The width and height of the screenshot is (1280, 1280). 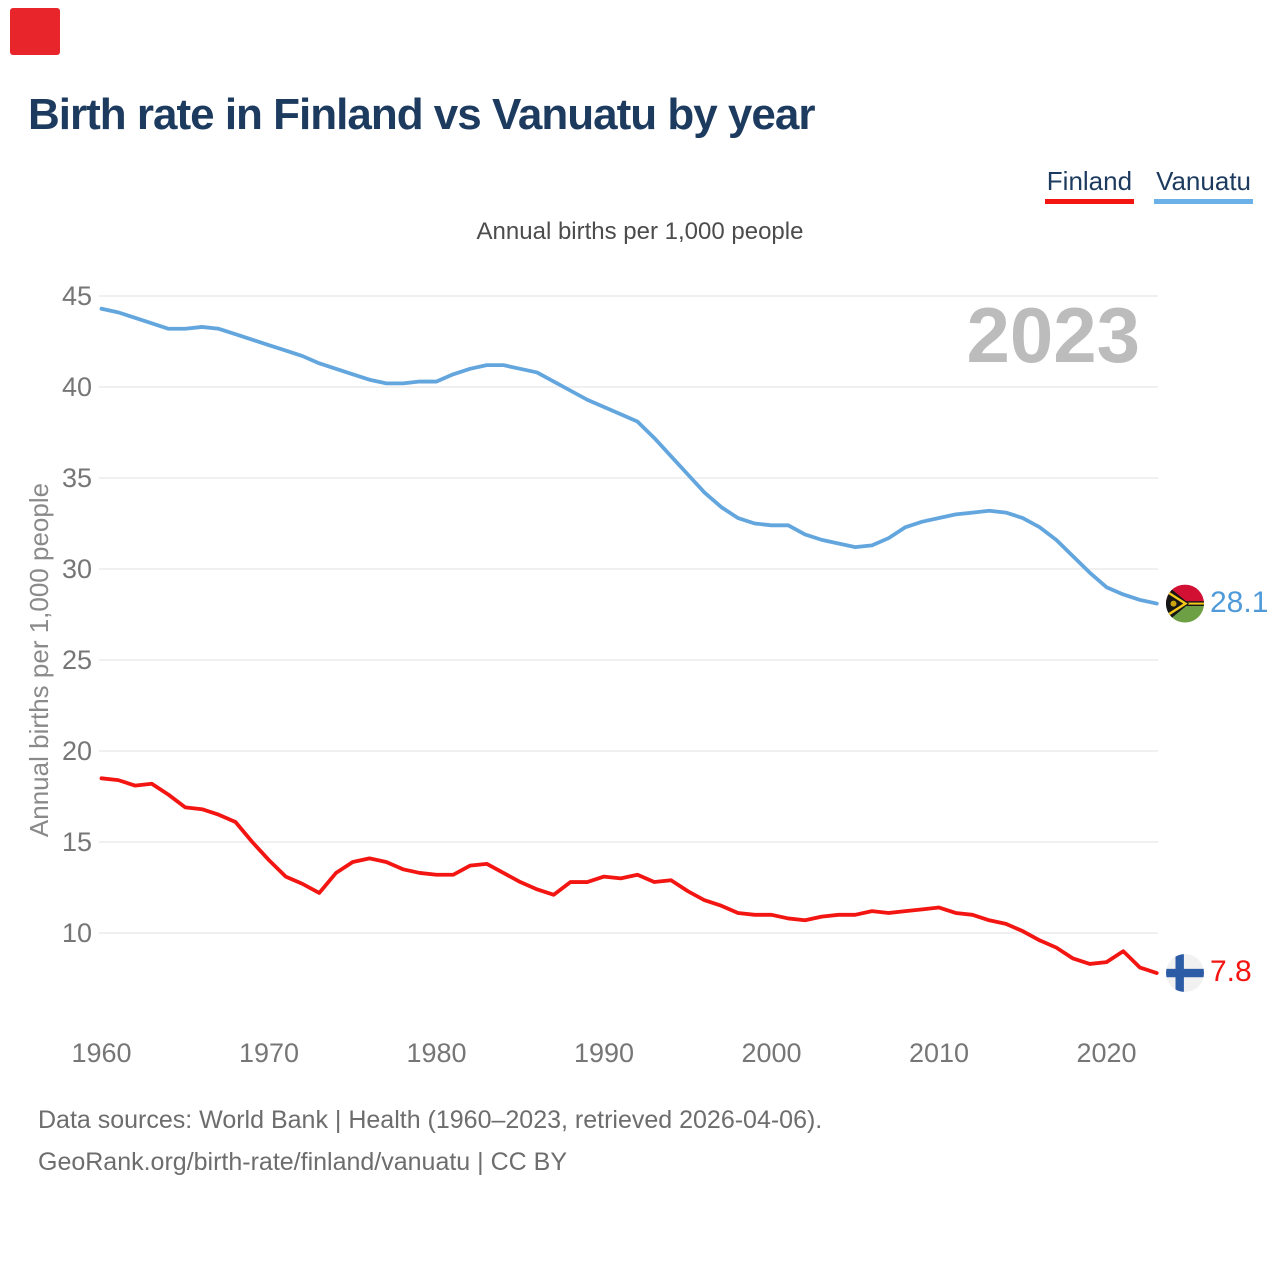 What do you see at coordinates (35, 31) in the screenshot?
I see `site-logo` at bounding box center [35, 31].